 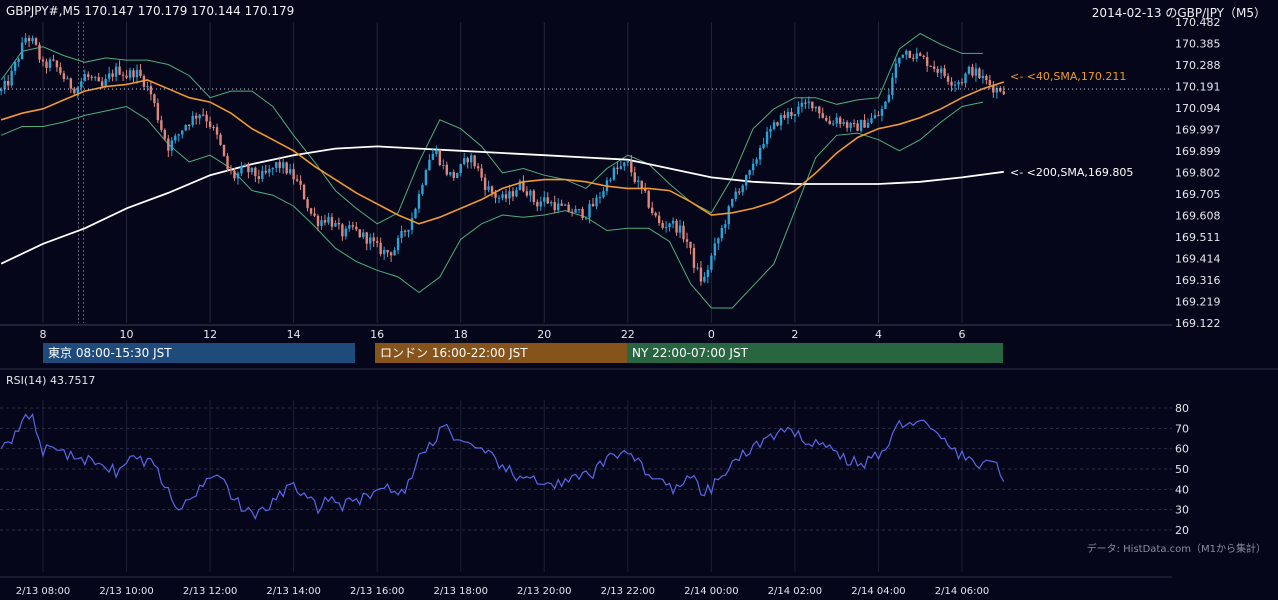 I want to click on price-y-tick-label: 170.094, so click(x=1198, y=108).